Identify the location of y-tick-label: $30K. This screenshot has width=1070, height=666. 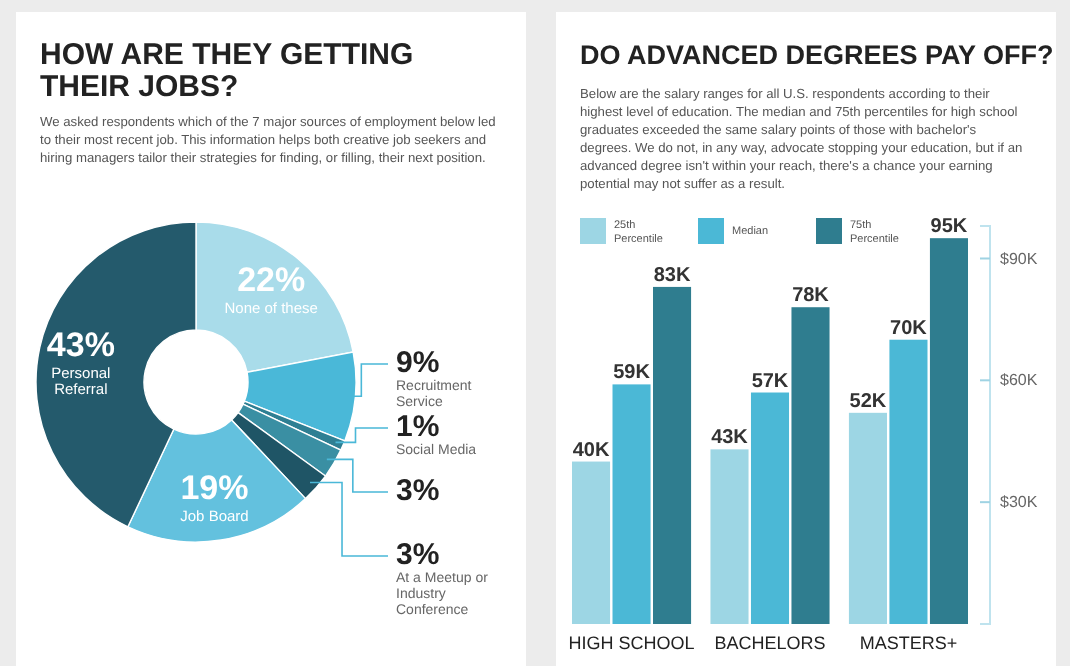
(1019, 502).